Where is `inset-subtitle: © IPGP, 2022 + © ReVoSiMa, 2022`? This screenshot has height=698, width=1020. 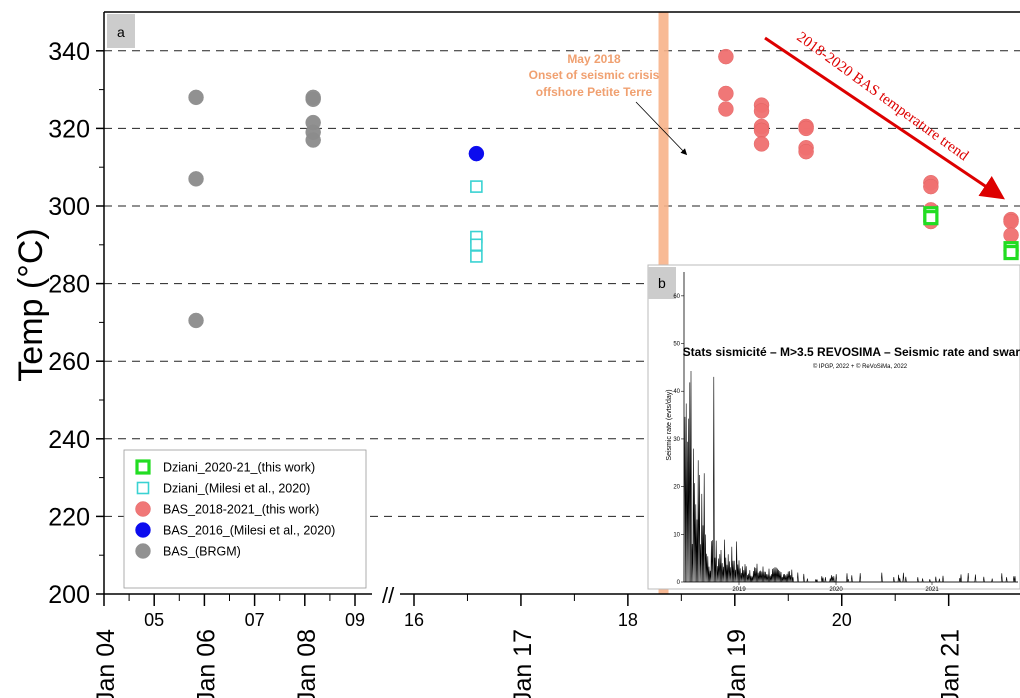 inset-subtitle: © IPGP, 2022 + © ReVoSiMa, 2022 is located at coordinates (860, 366).